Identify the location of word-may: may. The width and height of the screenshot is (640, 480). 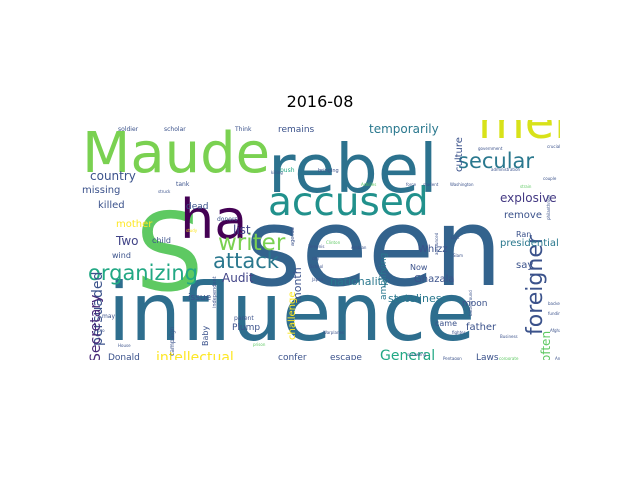
(109, 316).